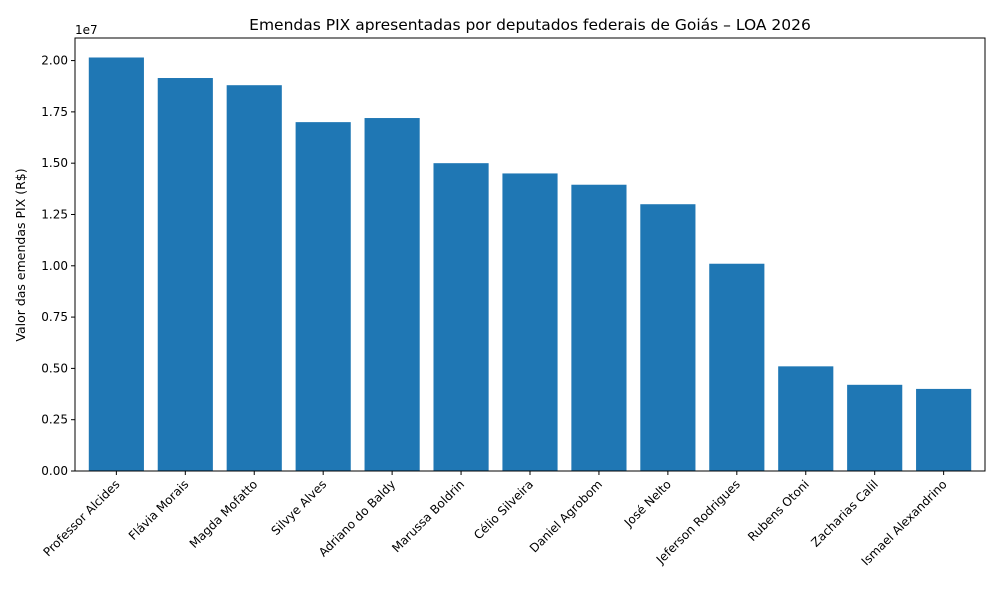 The width and height of the screenshot is (1000, 600). Describe the element at coordinates (159, 510) in the screenshot. I see `x-tick-label: Flávia Morais` at that location.